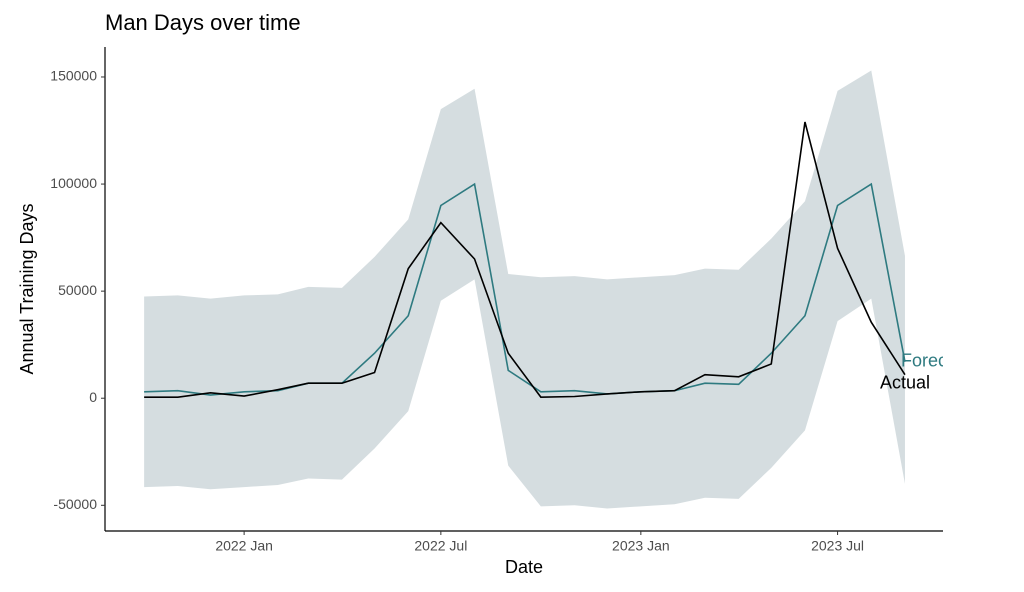  I want to click on chart-title: Man Days over time, so click(203, 22).